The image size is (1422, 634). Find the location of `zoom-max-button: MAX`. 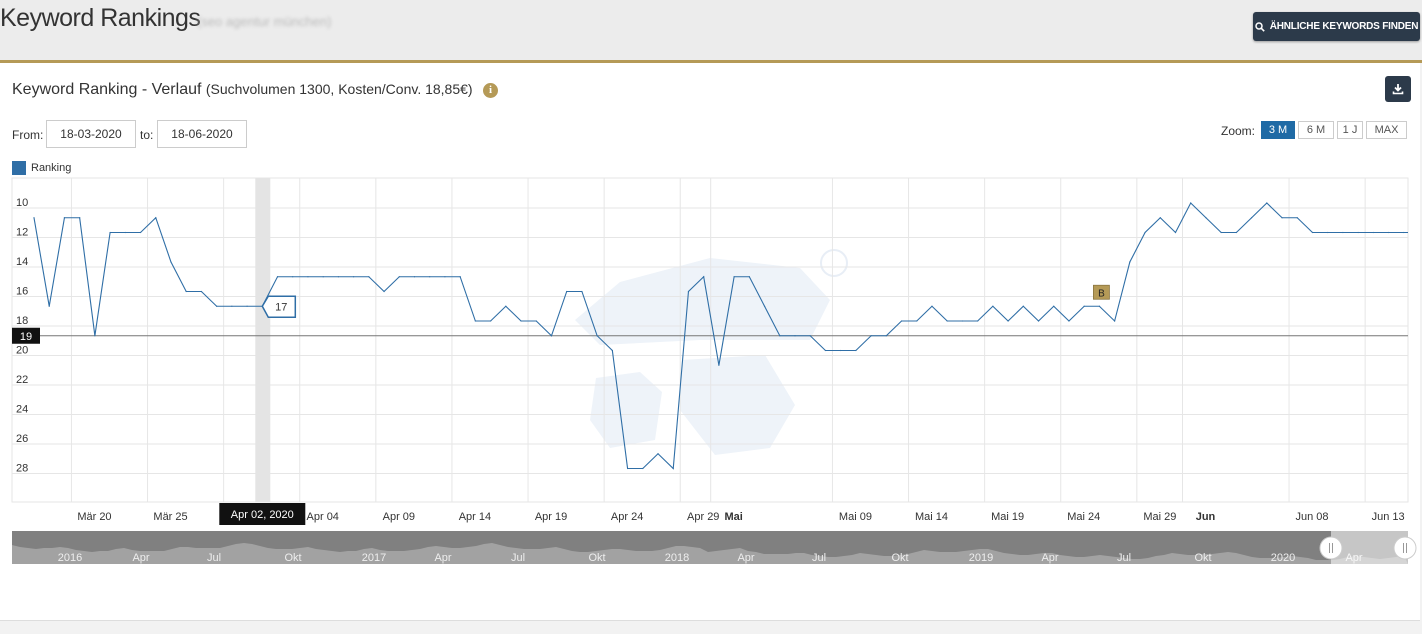

zoom-max-button: MAX is located at coordinates (1386, 130).